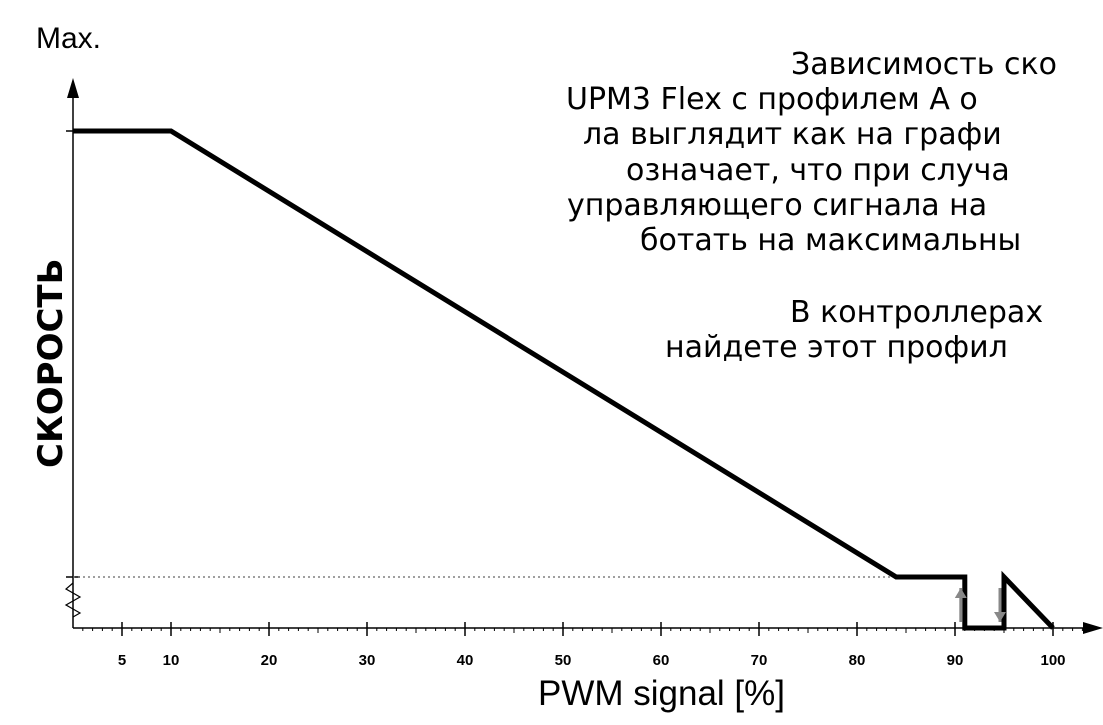 This screenshot has width=1103, height=725. Describe the element at coordinates (122, 660) in the screenshot. I see `x-tick-label: 5` at that location.